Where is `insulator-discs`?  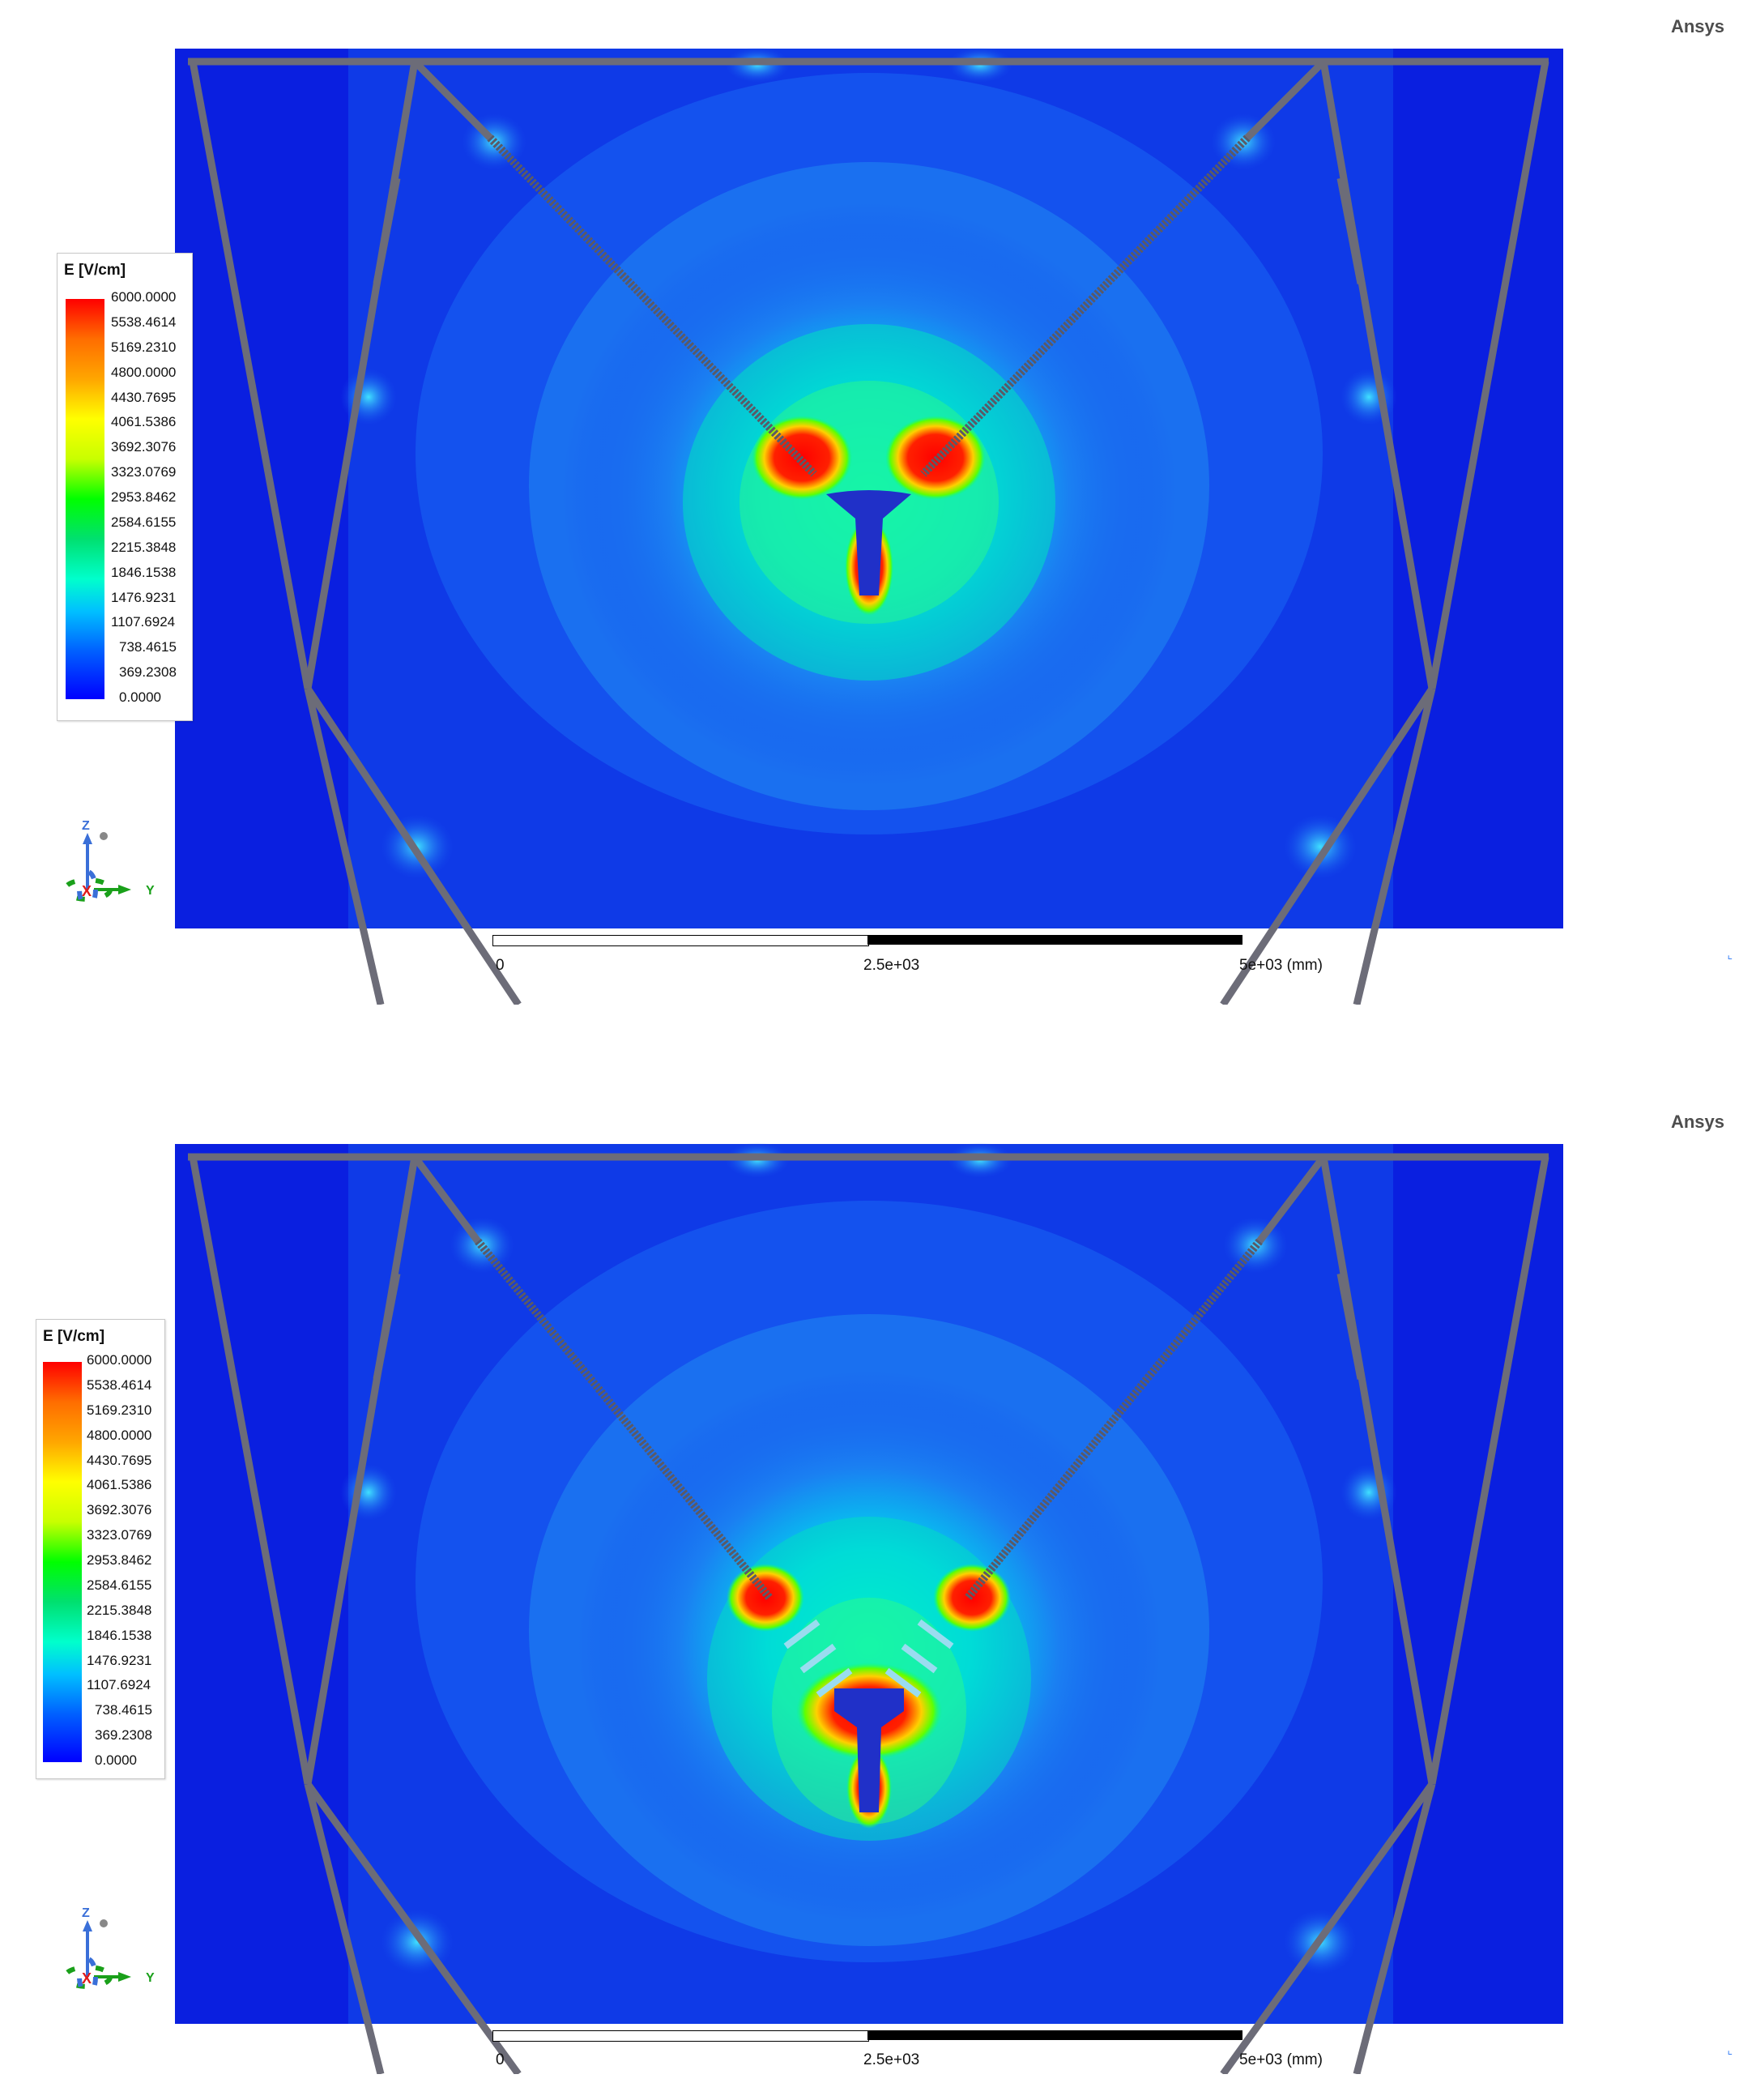 insulator-discs is located at coordinates (868, 1658).